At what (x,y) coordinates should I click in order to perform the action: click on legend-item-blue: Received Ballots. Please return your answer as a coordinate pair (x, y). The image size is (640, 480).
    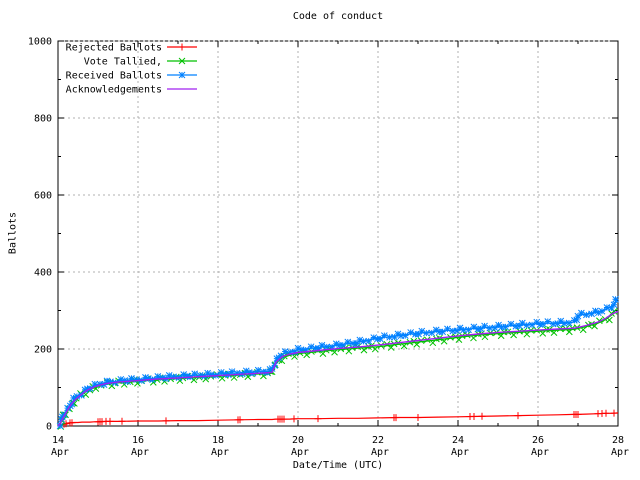
    Looking at the image, I should click on (131, 76).